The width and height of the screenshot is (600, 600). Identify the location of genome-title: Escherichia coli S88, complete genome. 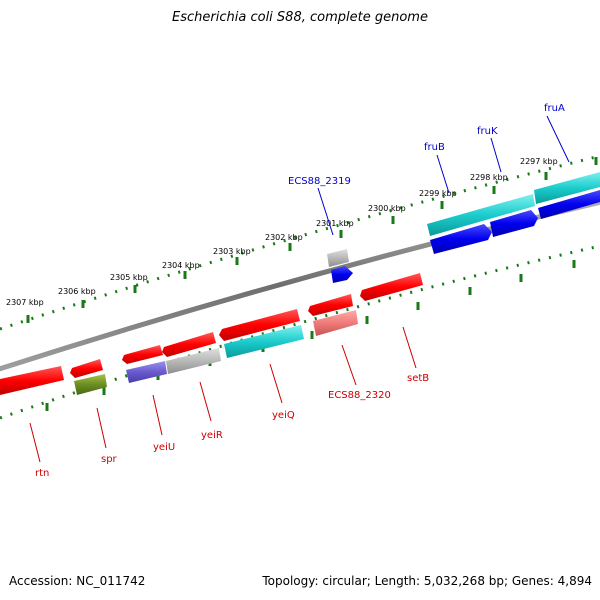
(300, 17).